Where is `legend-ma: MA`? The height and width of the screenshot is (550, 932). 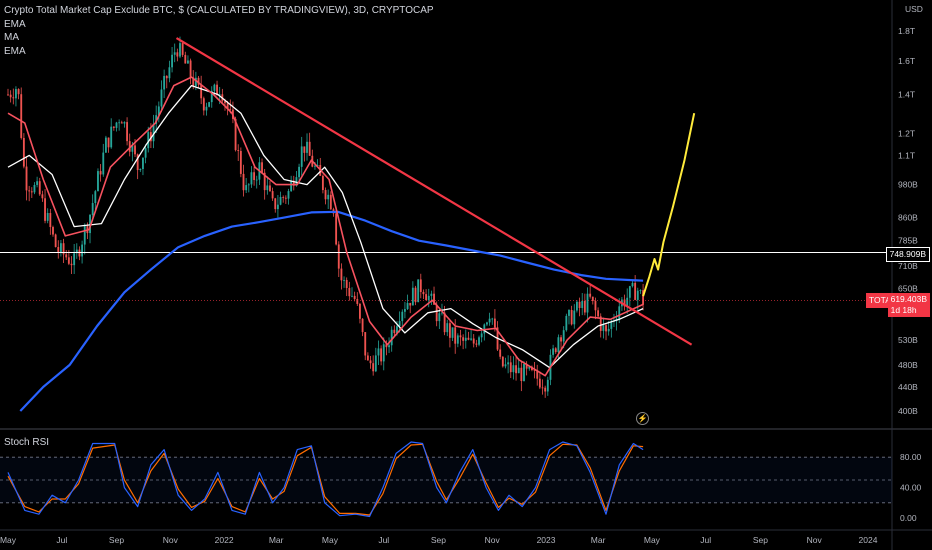
legend-ma: MA is located at coordinates (11, 37).